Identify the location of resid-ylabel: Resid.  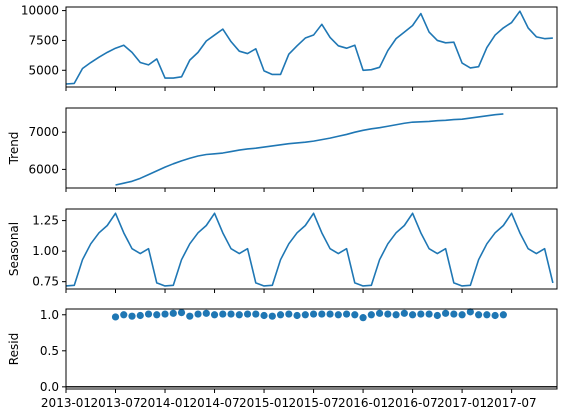
(14, 349).